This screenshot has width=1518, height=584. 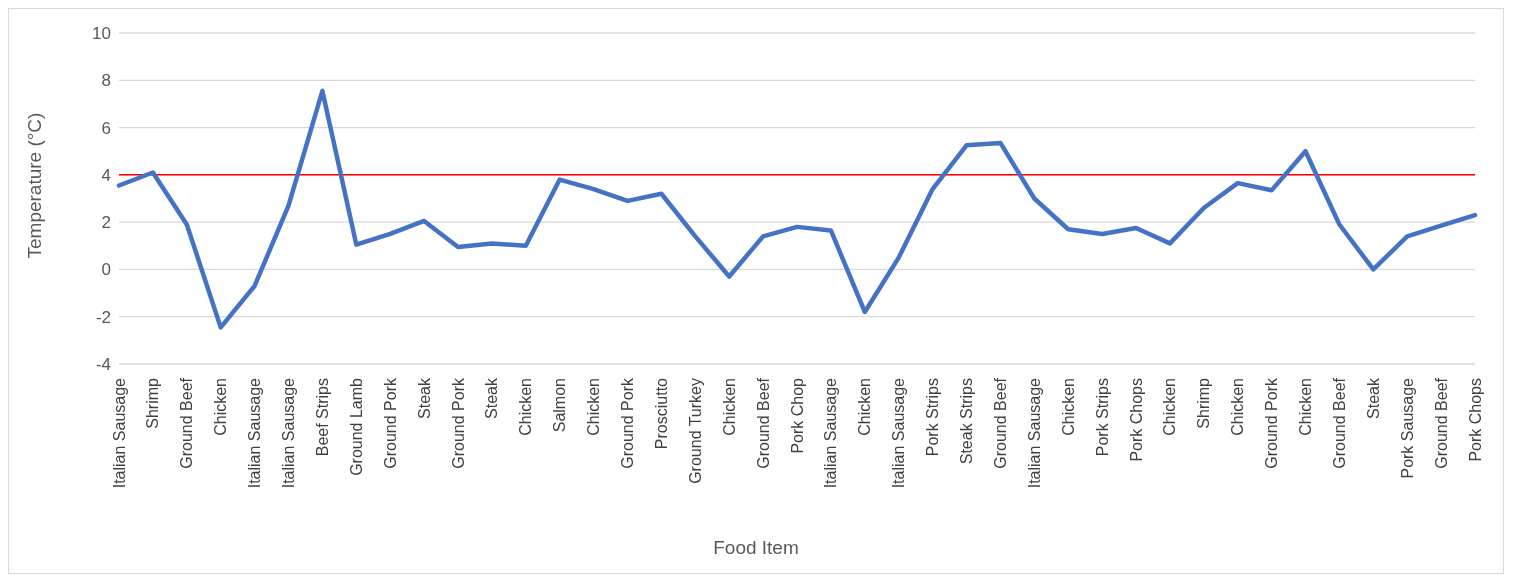 I want to click on y-tick-label: 0, so click(x=106, y=270).